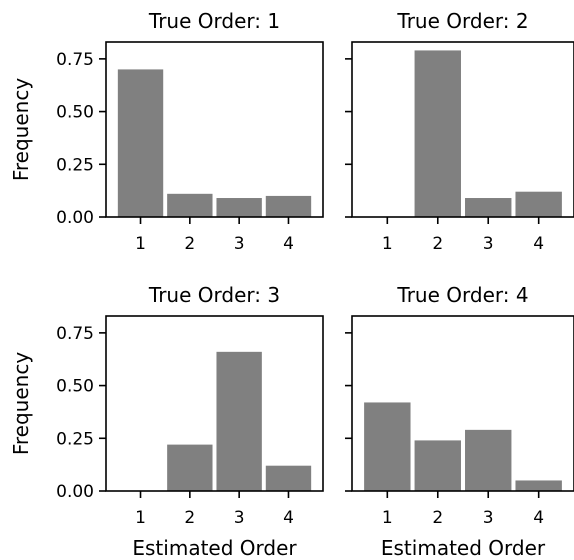 This screenshot has width=574, height=560. I want to click on panel-4-title: True Order: 4, so click(462, 295).